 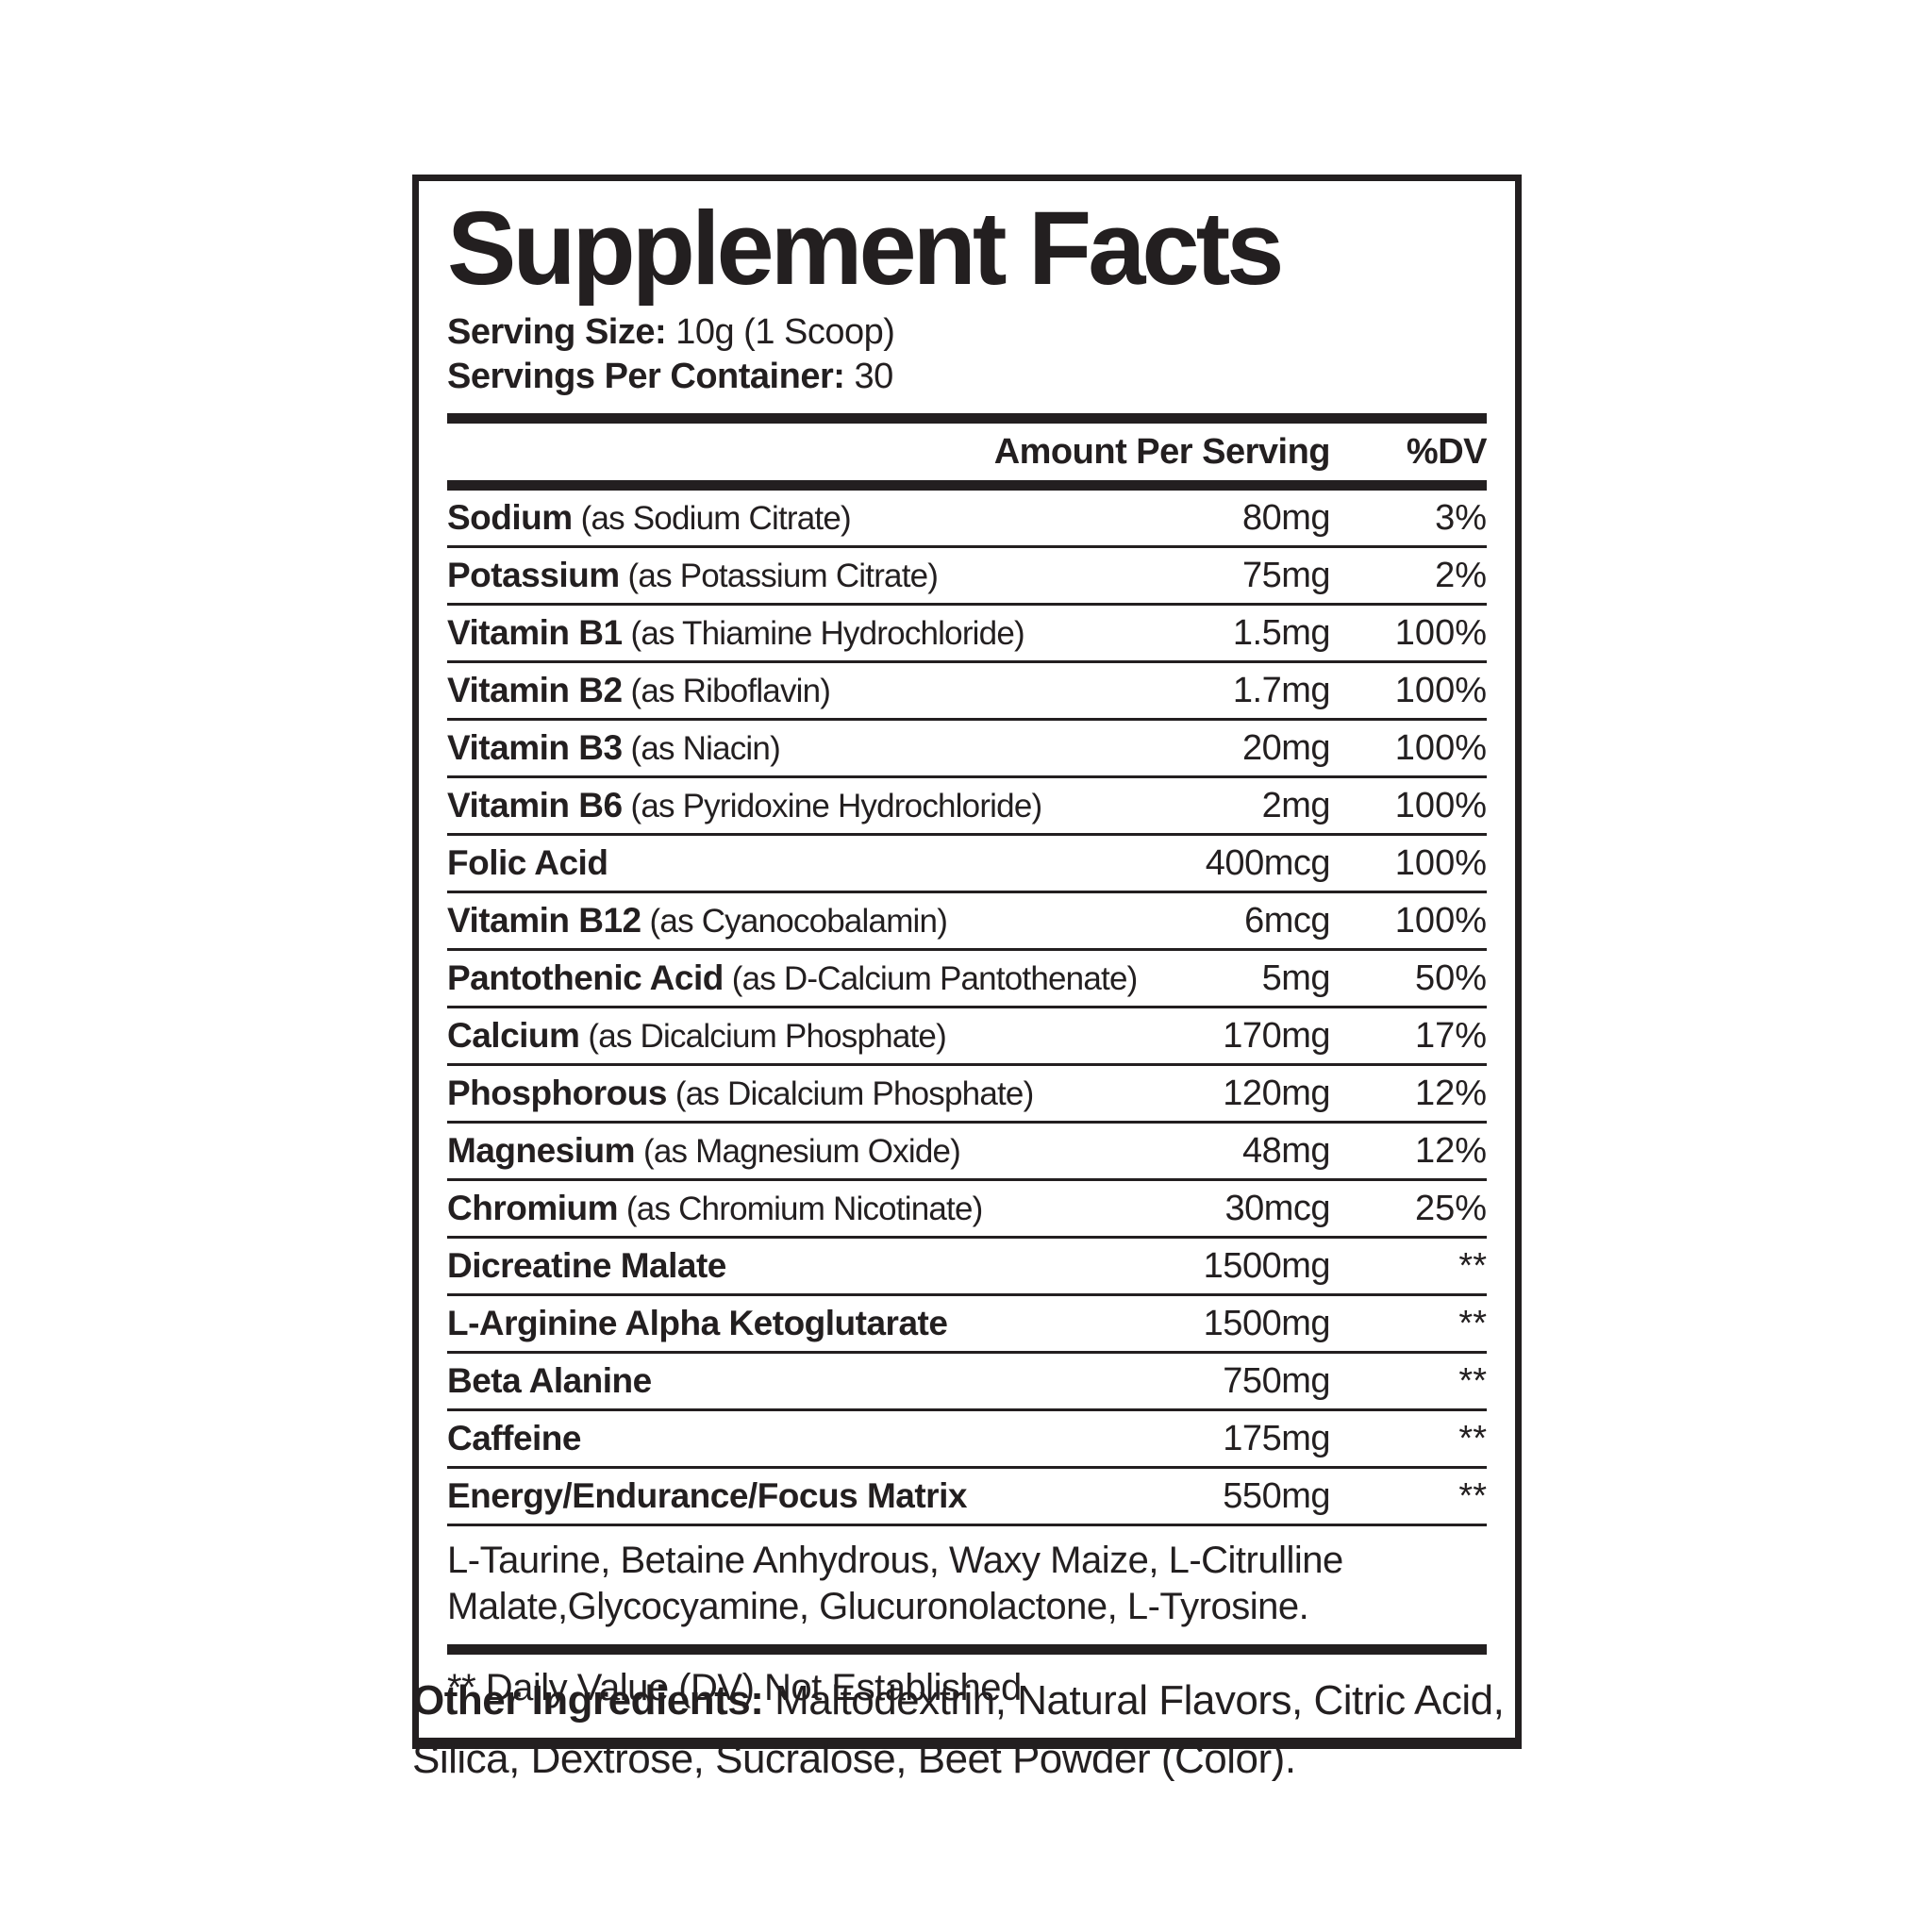 I want to click on serving-size-label: Serving Size:, so click(x=557, y=333).